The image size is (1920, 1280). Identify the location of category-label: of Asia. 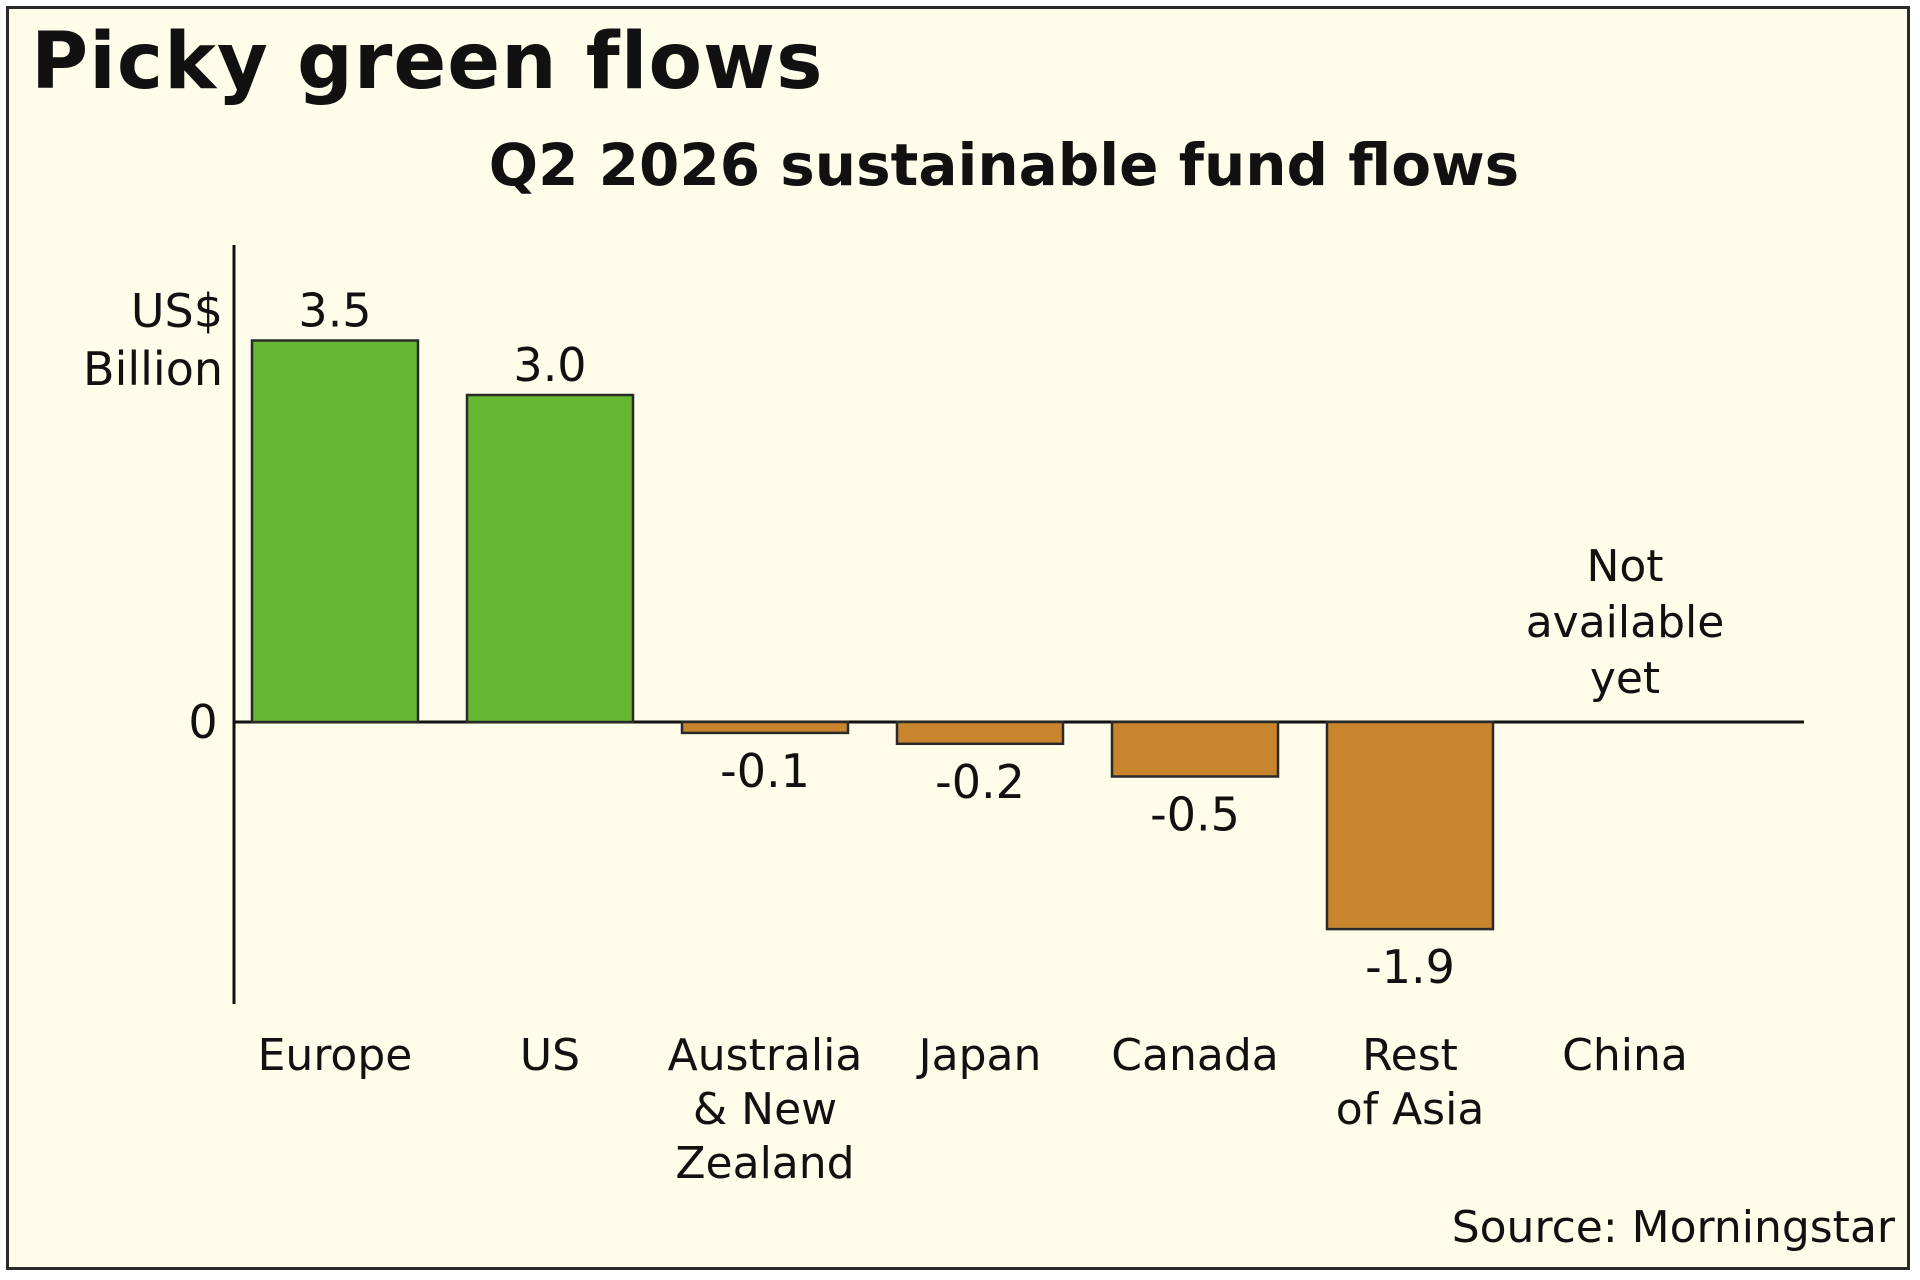
(1410, 1109).